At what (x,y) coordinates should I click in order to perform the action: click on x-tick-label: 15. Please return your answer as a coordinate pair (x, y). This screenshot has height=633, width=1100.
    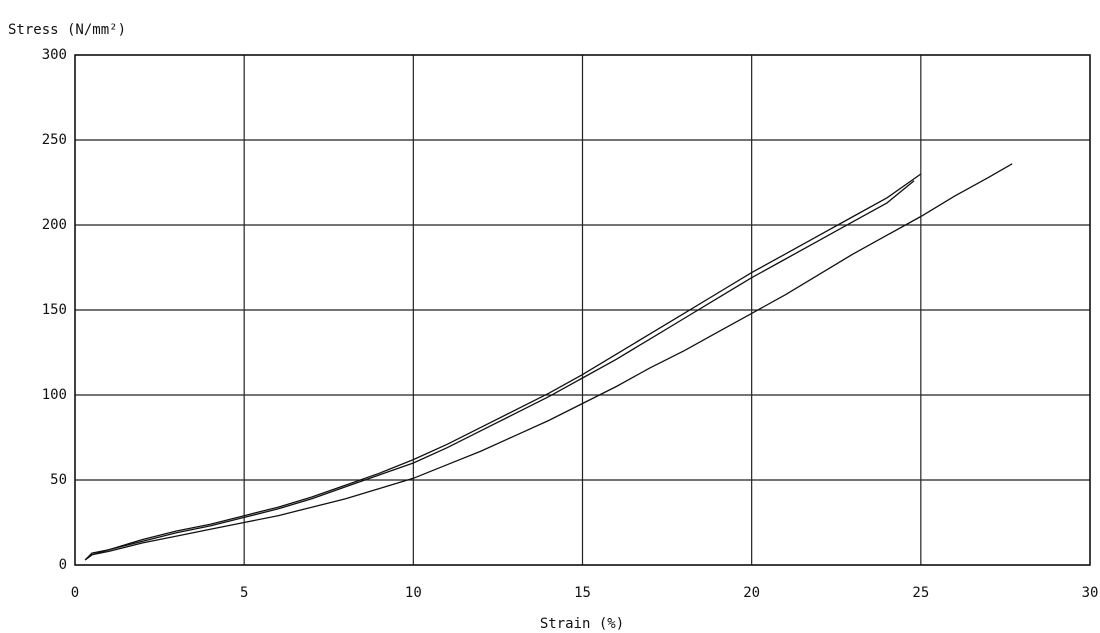
    Looking at the image, I should click on (582, 593).